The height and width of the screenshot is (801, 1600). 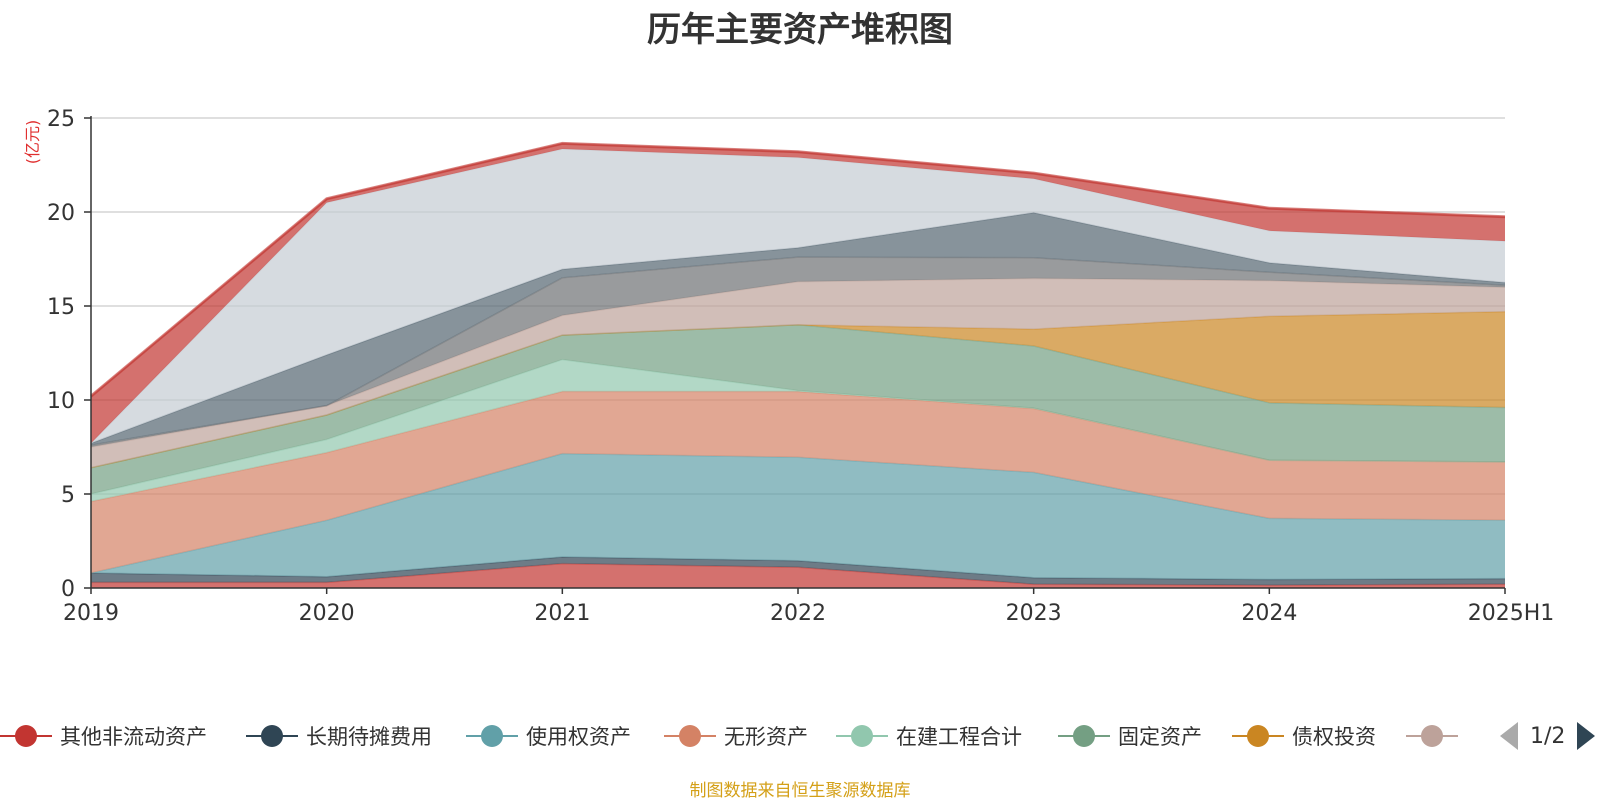 I want to click on legend-item: 固定资产, so click(x=1130, y=736).